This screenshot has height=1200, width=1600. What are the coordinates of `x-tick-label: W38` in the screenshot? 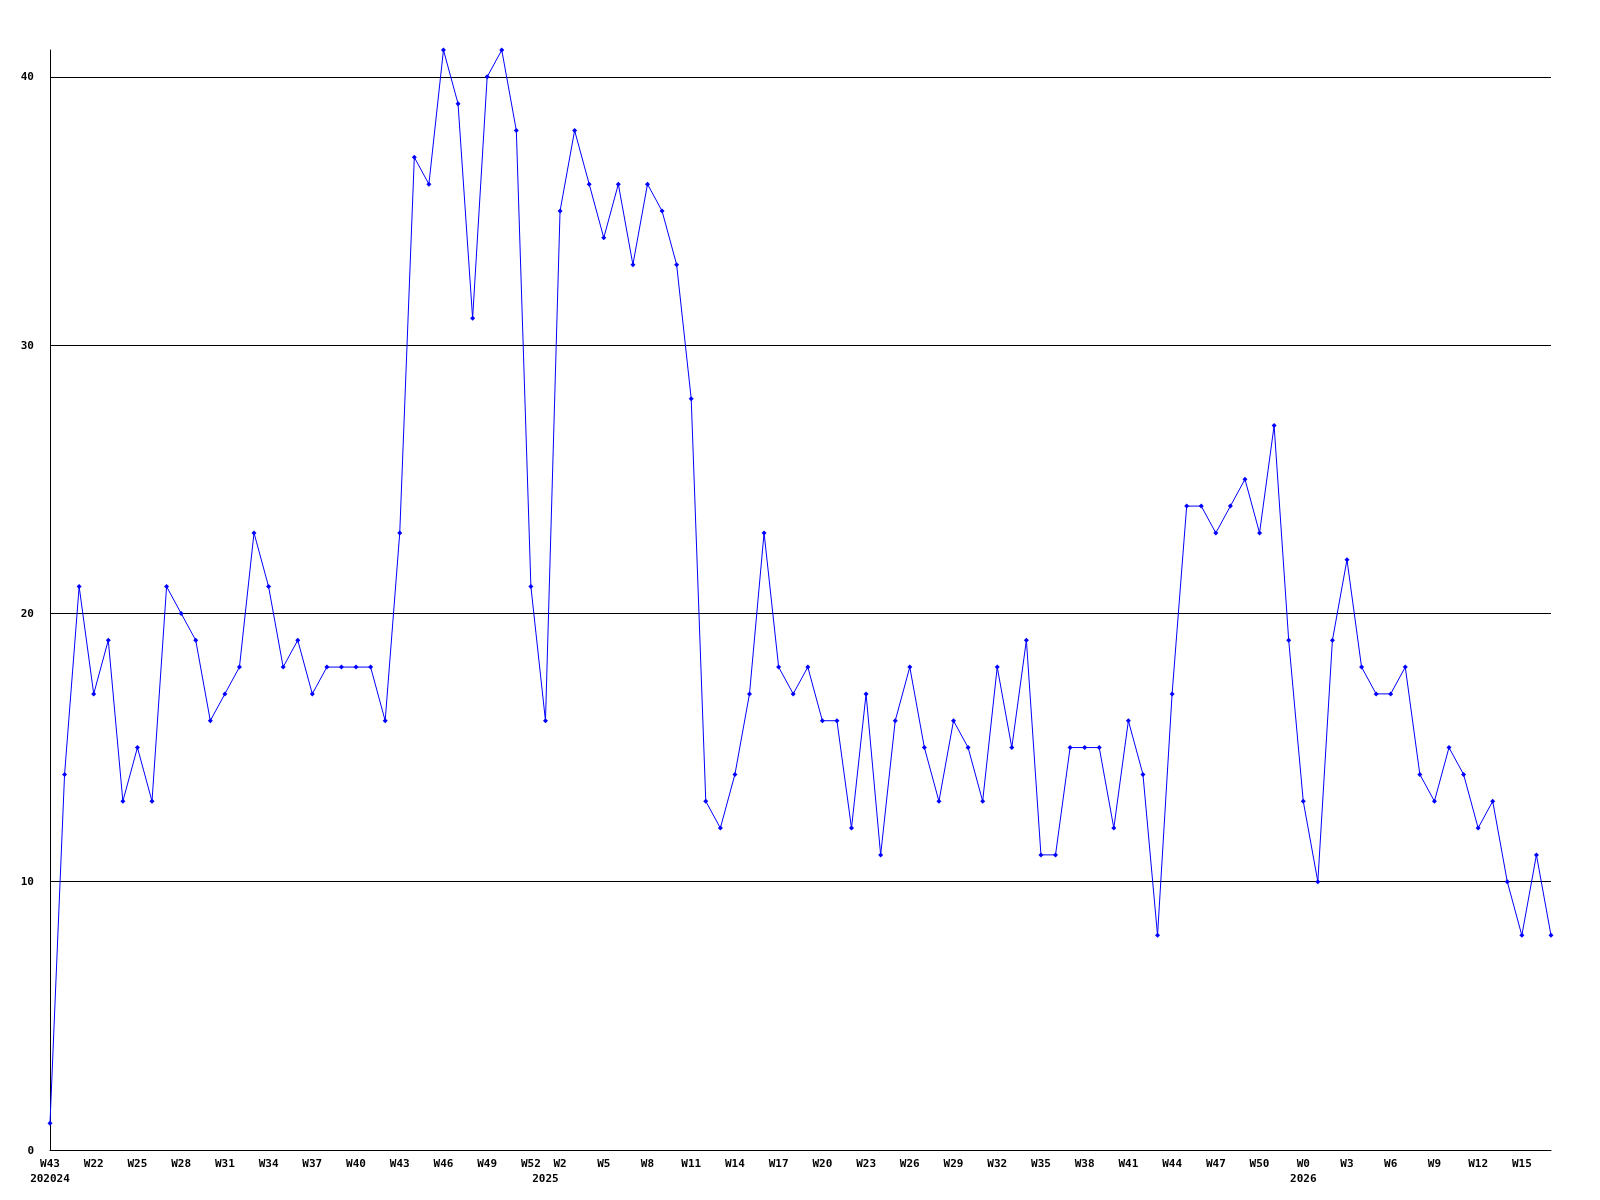 It's located at (1084, 1163).